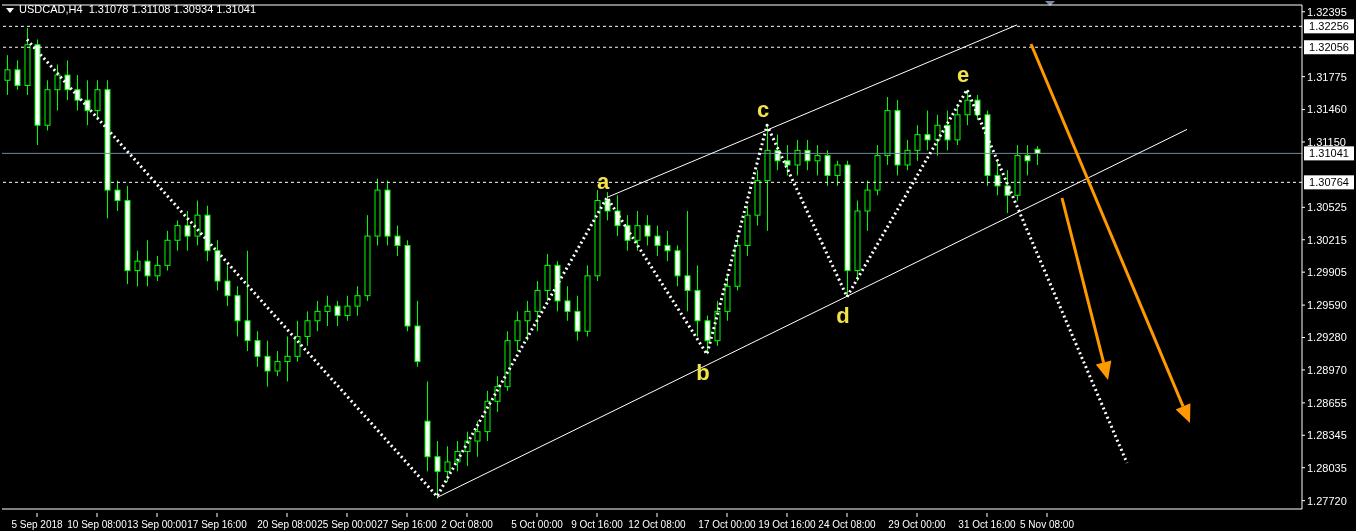  Describe the element at coordinates (157, 524) in the screenshot. I see `x-tick-label: 13 Sep 00:00` at that location.